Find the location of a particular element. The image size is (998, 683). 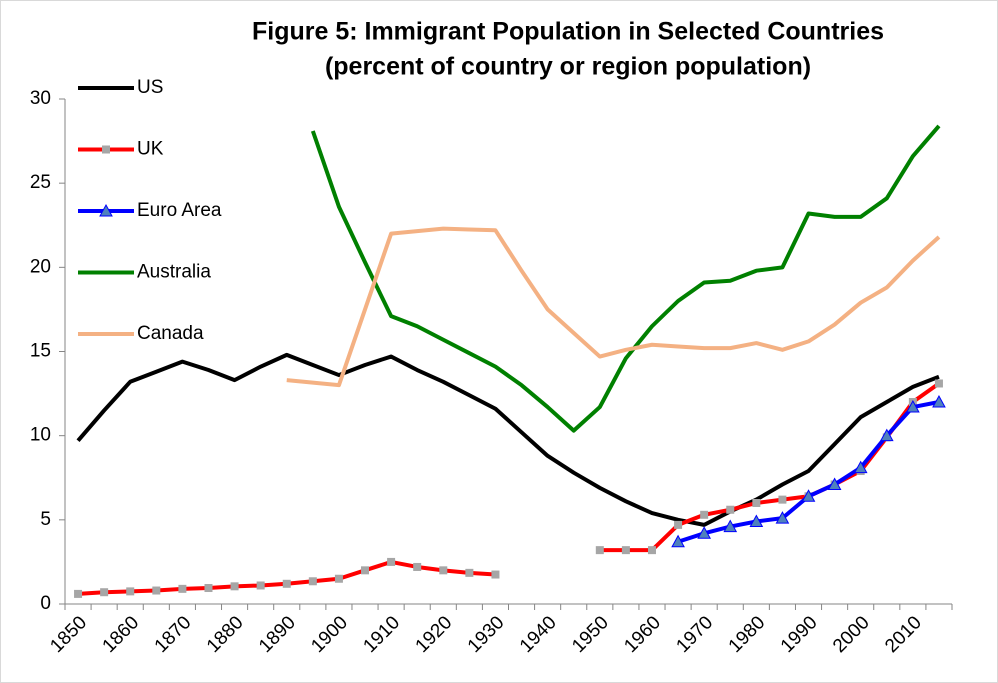

y-tick-label: 30 is located at coordinates (40, 98).